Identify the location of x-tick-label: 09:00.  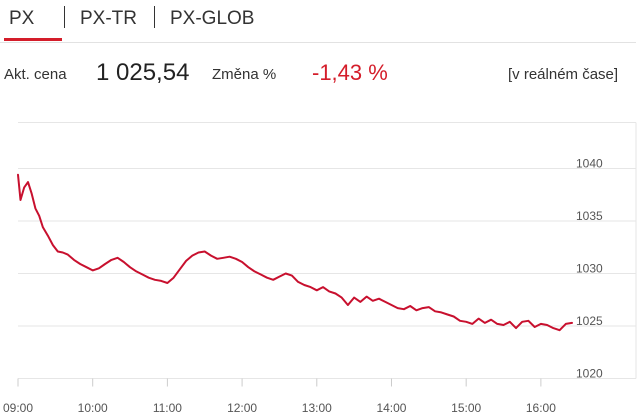
(18, 408).